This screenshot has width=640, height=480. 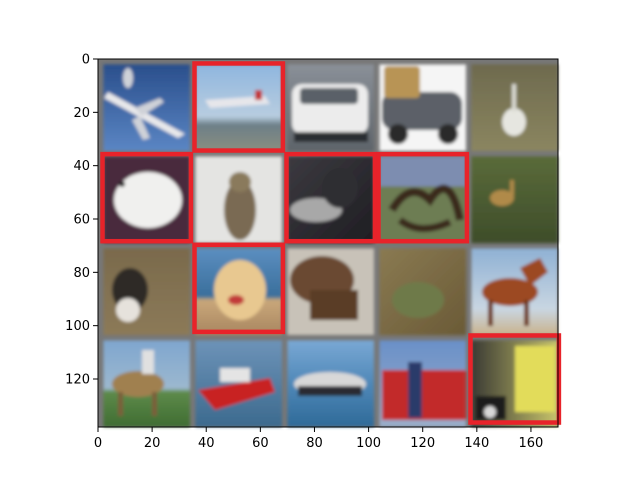 What do you see at coordinates (152, 443) in the screenshot?
I see `x-tick-label: 20` at bounding box center [152, 443].